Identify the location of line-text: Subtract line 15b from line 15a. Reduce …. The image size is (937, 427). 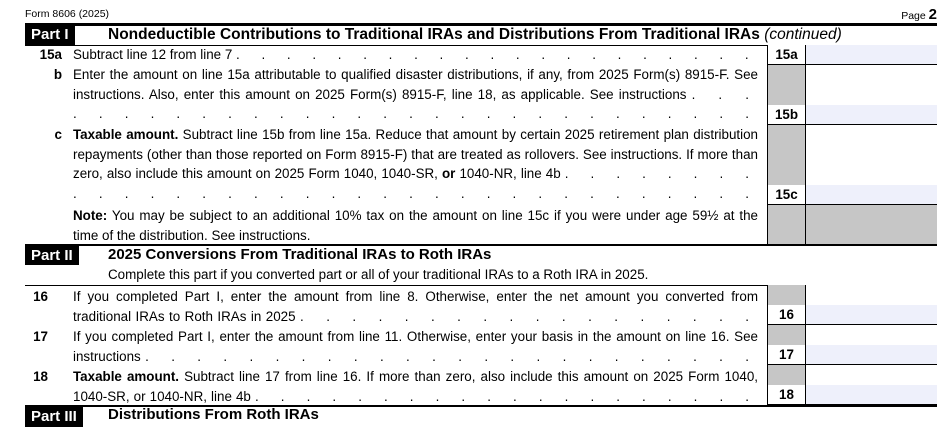
(415, 154).